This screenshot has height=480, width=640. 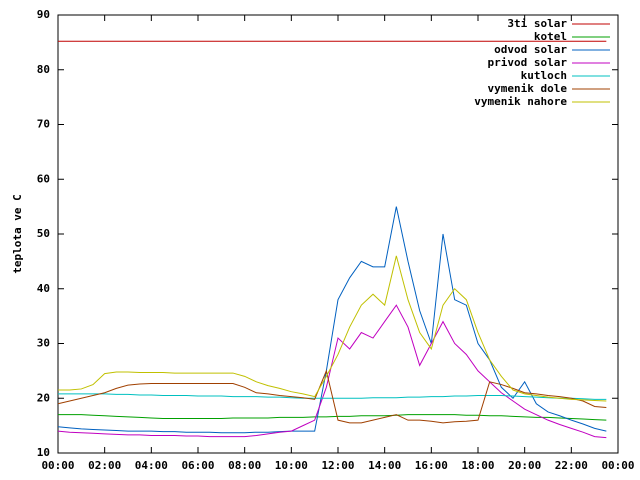 I want to click on y-tick-label: 10, so click(x=43, y=452).